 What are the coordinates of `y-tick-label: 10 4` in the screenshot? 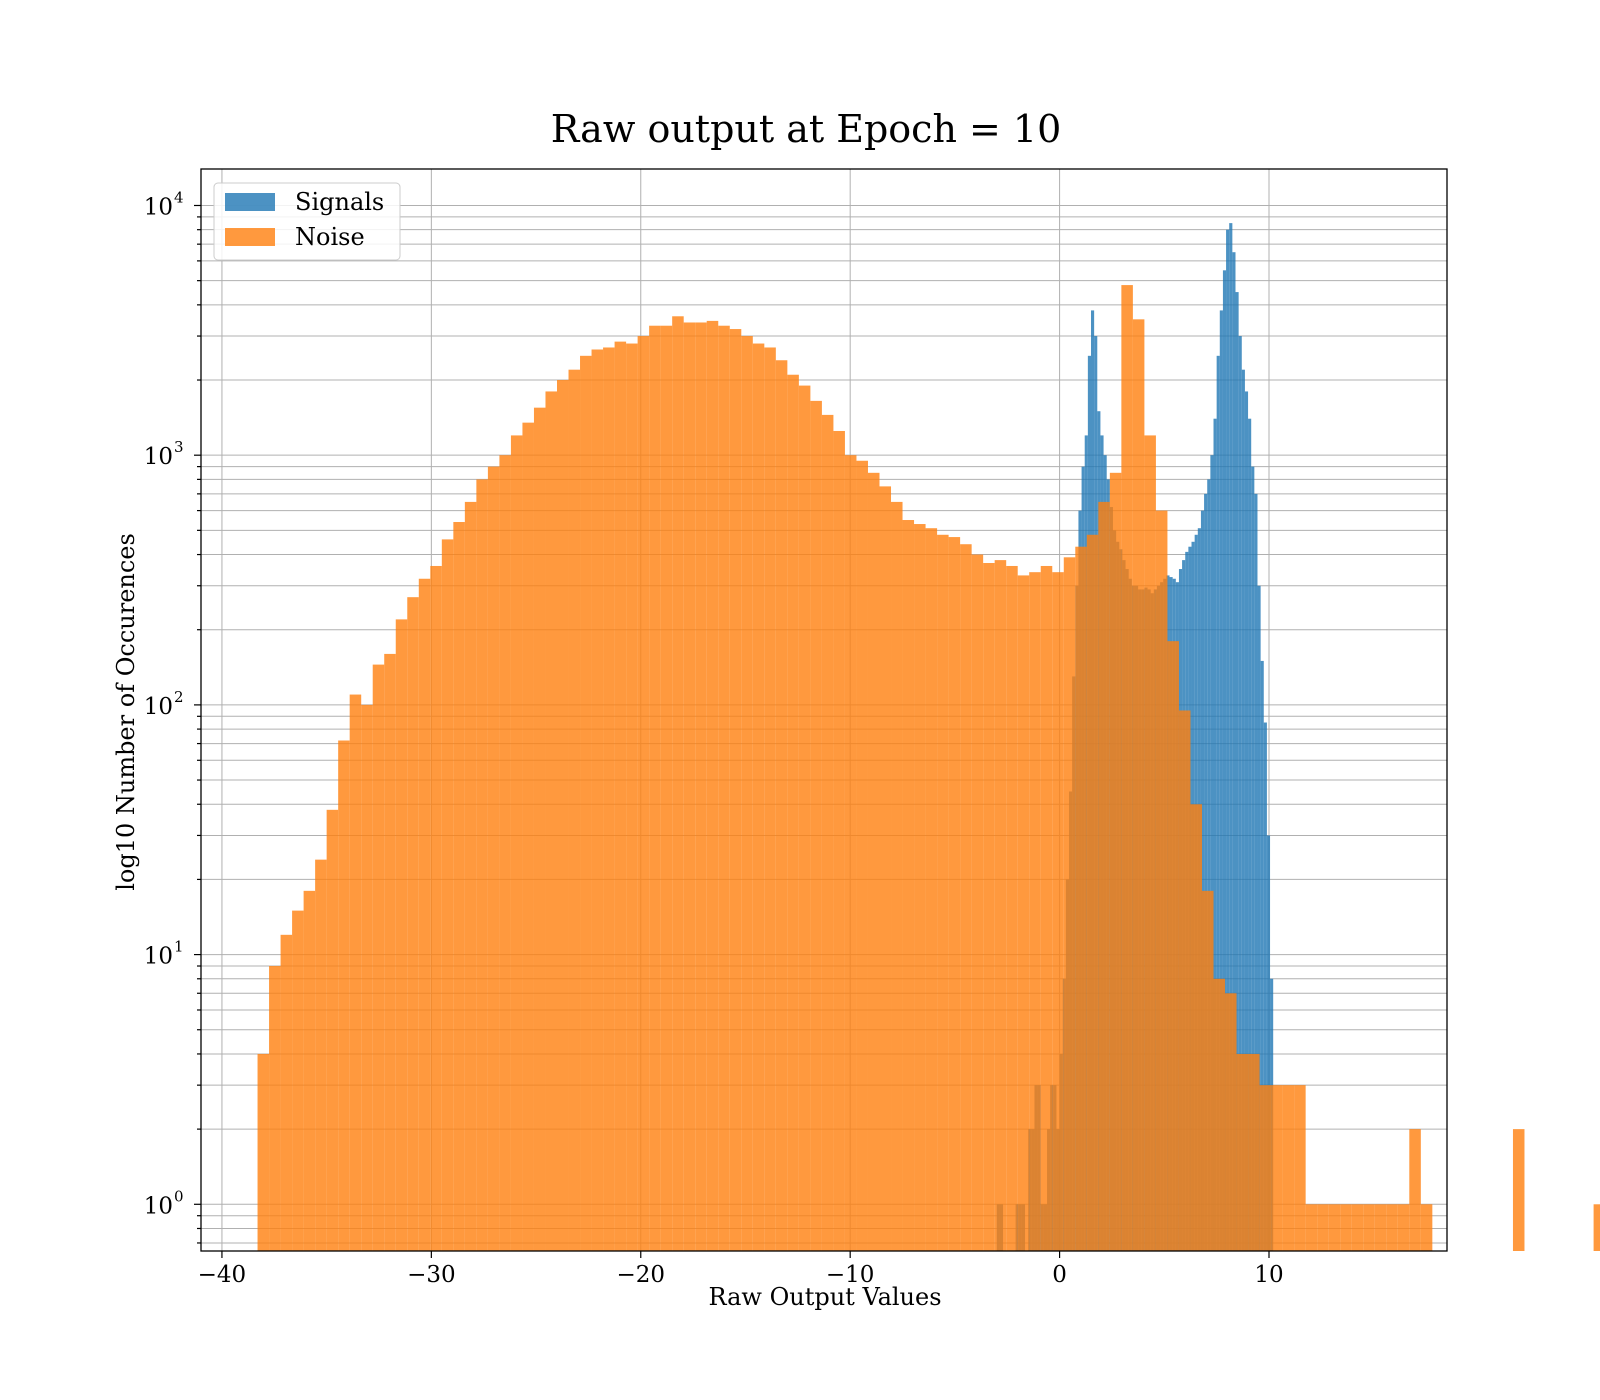 It's located at (164, 204).